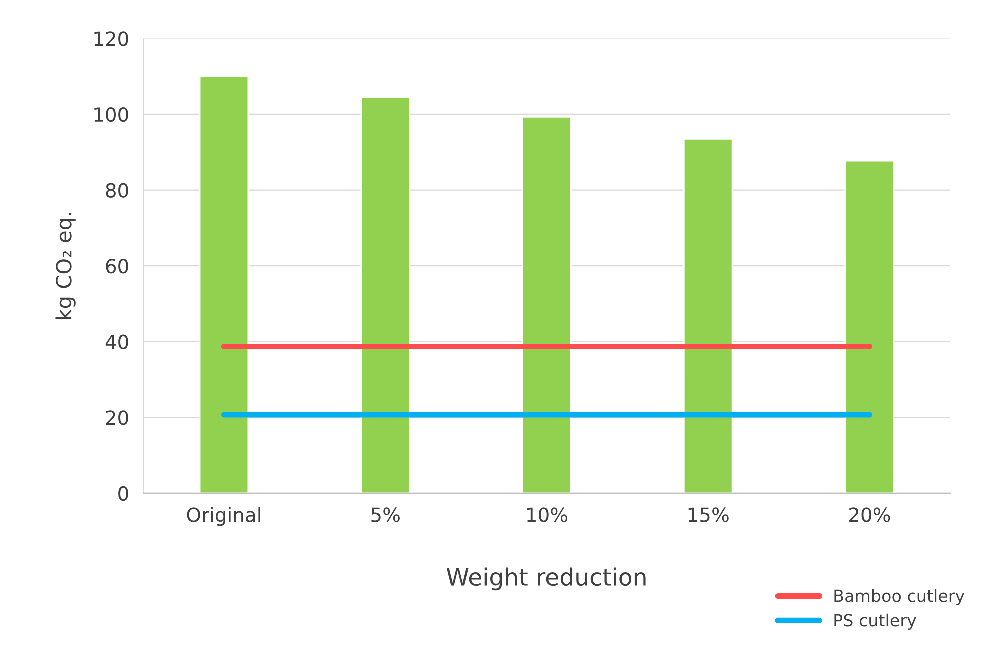 This screenshot has height=645, width=990. I want to click on y-tick-label: 20, so click(117, 418).